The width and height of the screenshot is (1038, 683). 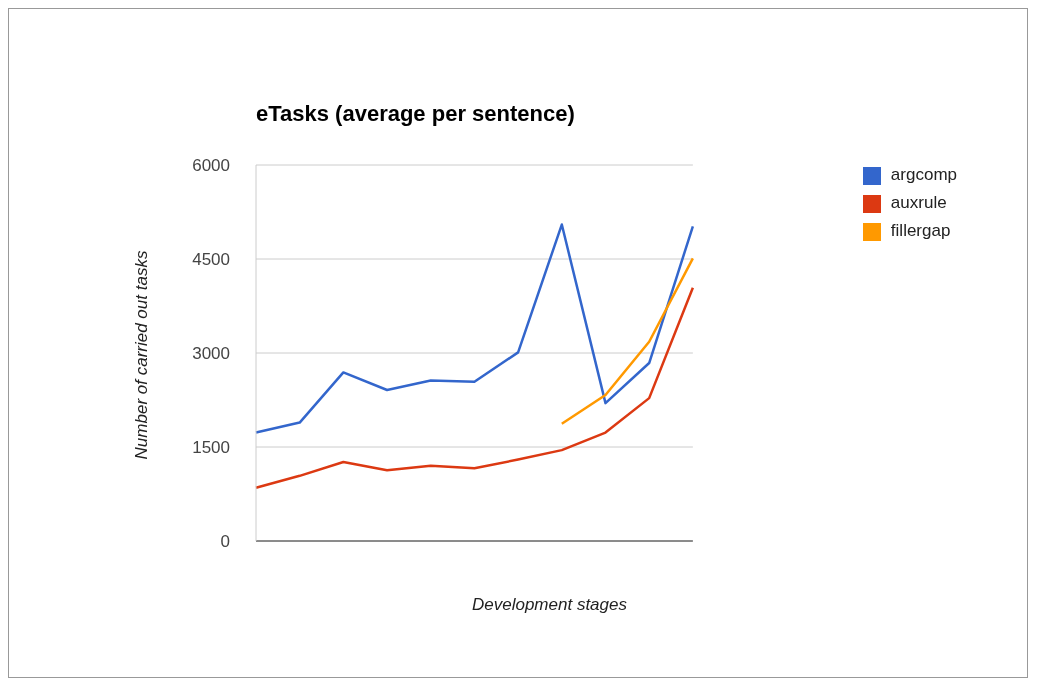 What do you see at coordinates (923, 174) in the screenshot?
I see `legend-label: argcomp` at bounding box center [923, 174].